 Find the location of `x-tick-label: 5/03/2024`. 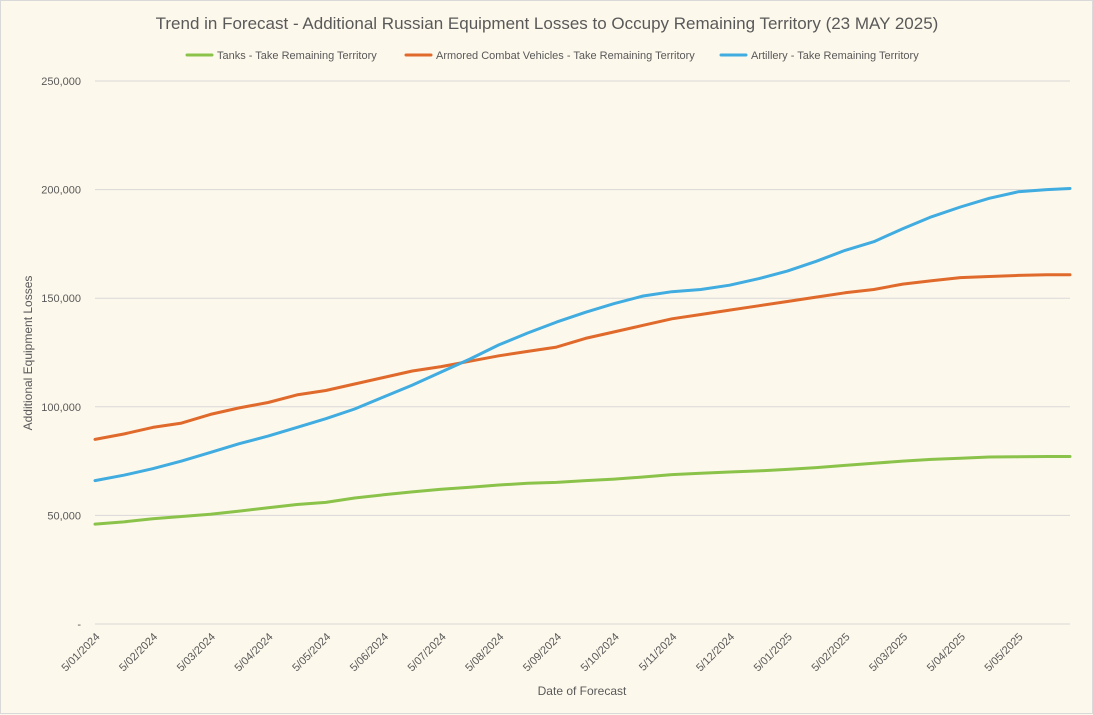

x-tick-label: 5/03/2024 is located at coordinates (196, 652).